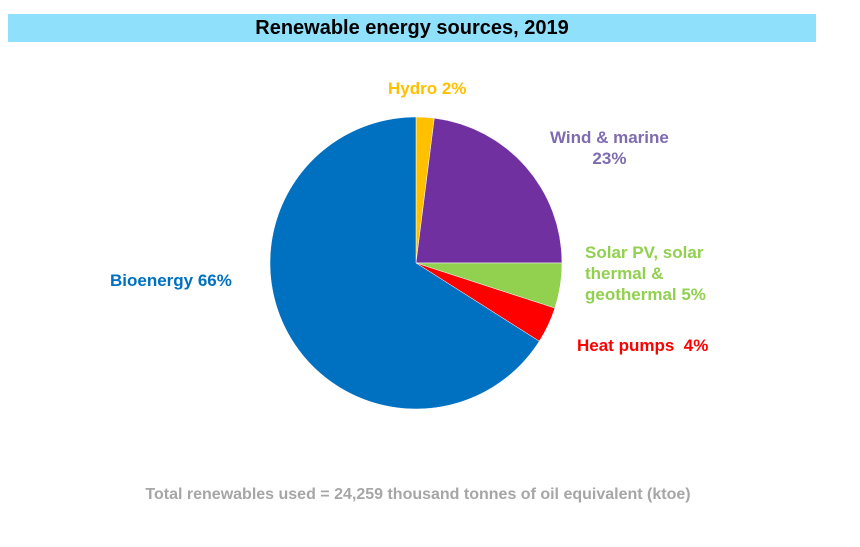  I want to click on label-heat-pumps: Heat pumps 4%, so click(643, 345).